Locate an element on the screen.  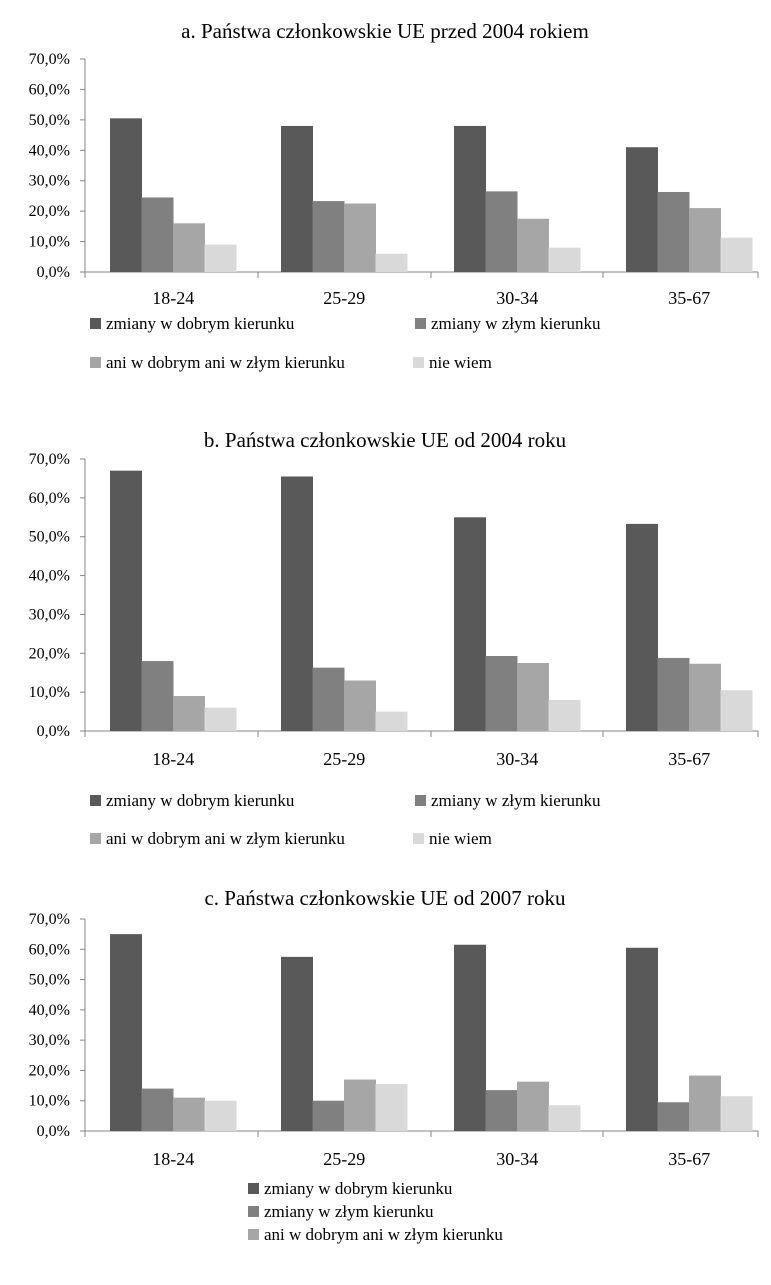
x-tick-label: 25-29 is located at coordinates (344, 1159).